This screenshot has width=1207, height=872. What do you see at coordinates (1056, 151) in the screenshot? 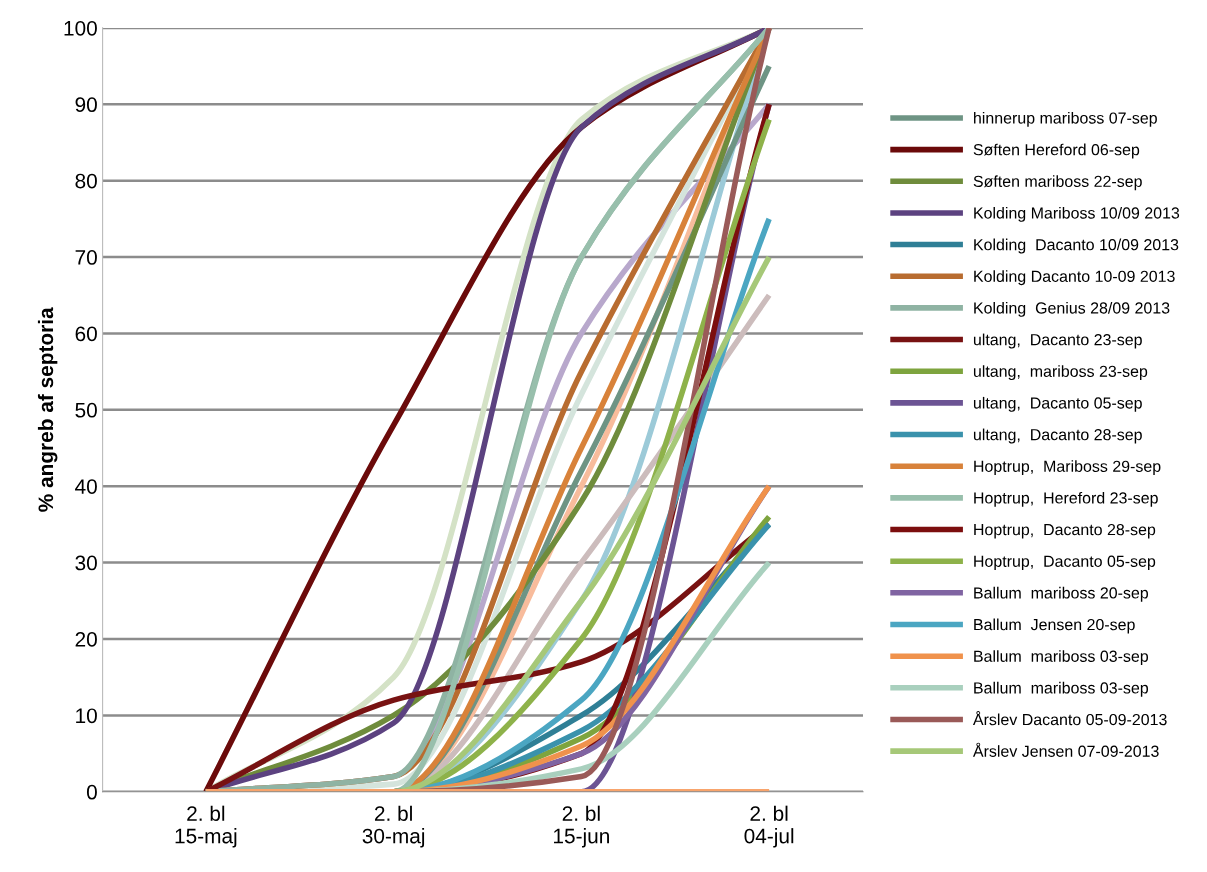
I see `legend-label: Søften Hereford 06-sep` at bounding box center [1056, 151].